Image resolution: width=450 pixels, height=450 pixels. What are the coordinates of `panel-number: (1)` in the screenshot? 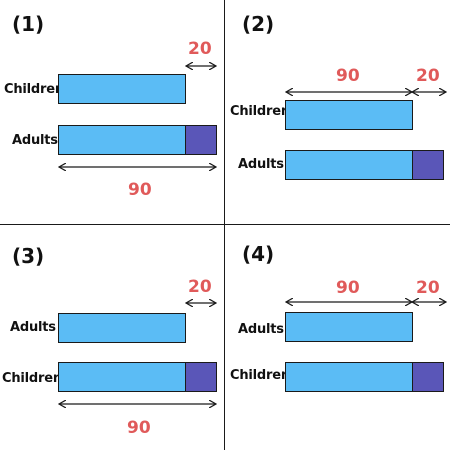 It's located at (28, 24).